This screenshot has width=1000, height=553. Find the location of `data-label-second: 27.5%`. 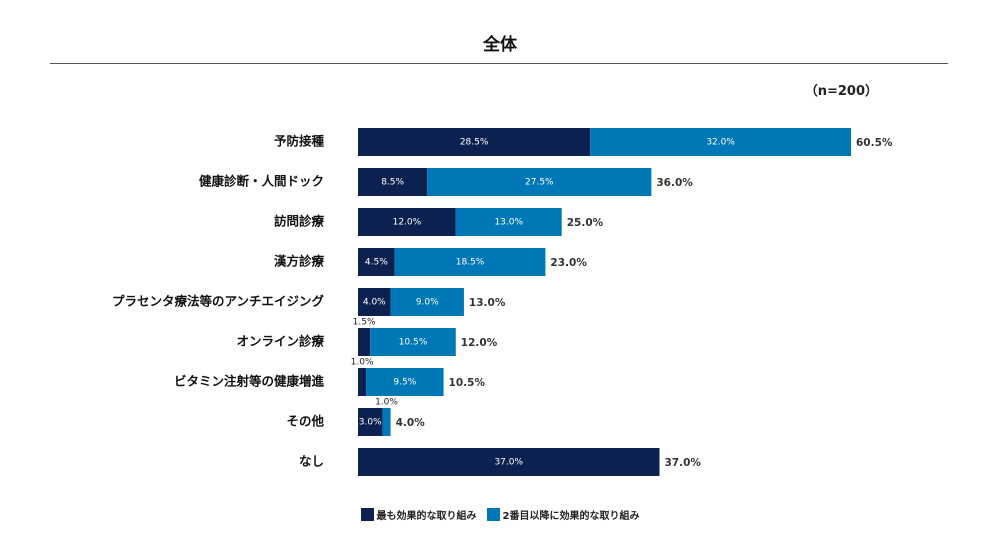

data-label-second: 27.5% is located at coordinates (539, 183).